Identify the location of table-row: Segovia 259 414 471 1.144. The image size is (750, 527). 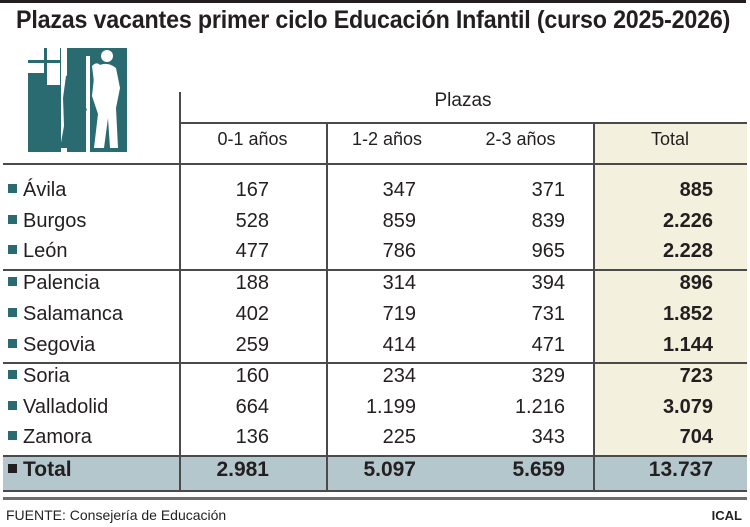
(375, 347).